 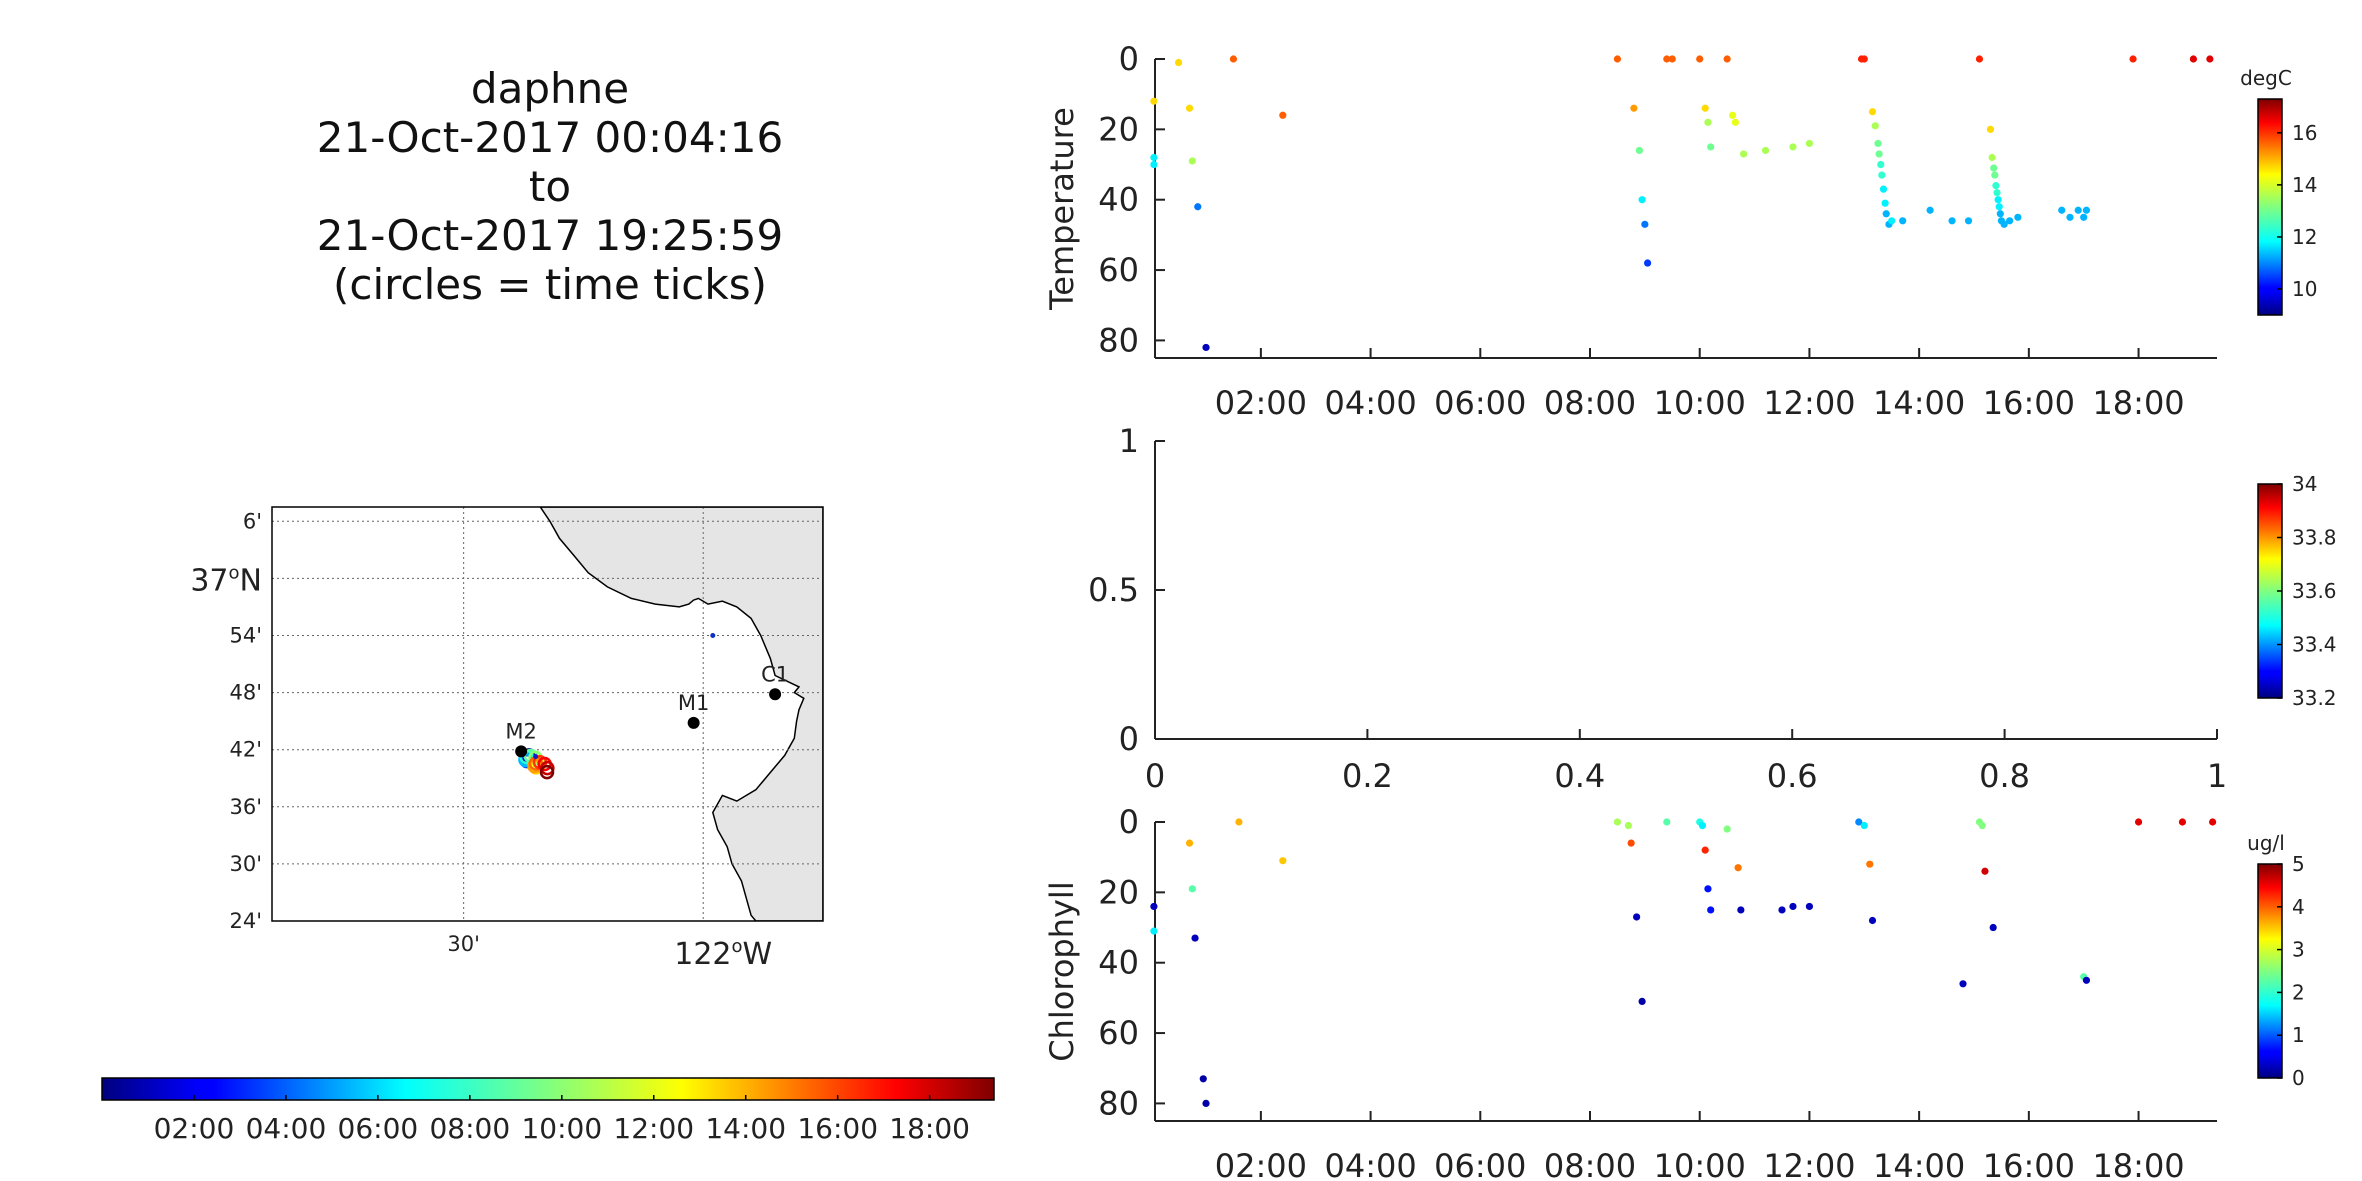 I want to click on colorbar-tick-label: 1, so click(x=2298, y=1035).